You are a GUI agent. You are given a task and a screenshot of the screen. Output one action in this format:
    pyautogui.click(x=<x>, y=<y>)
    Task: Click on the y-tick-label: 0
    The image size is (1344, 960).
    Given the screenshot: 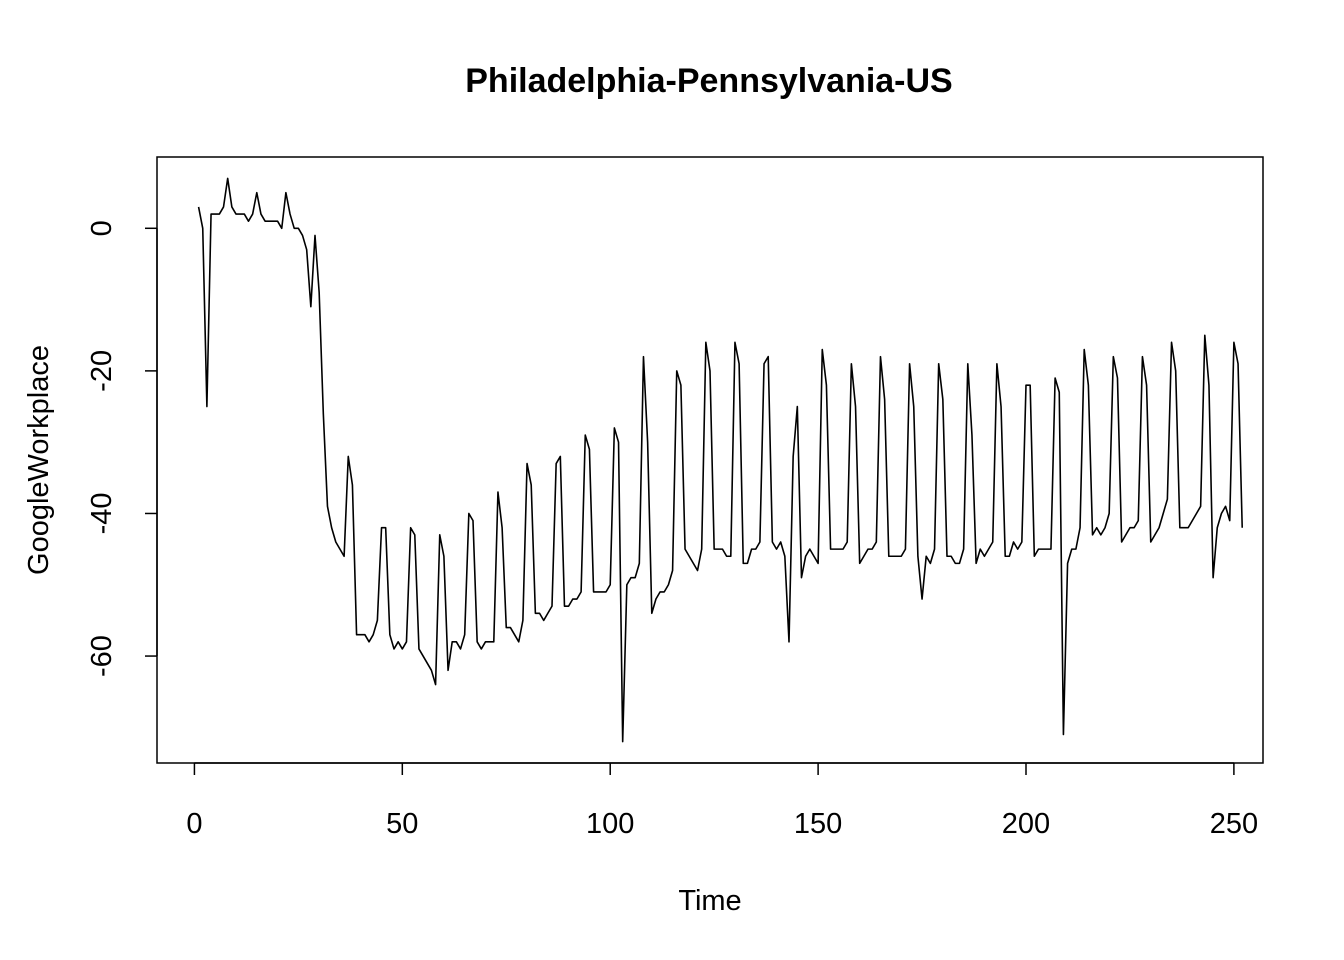 What is the action you would take?
    pyautogui.click(x=102, y=228)
    